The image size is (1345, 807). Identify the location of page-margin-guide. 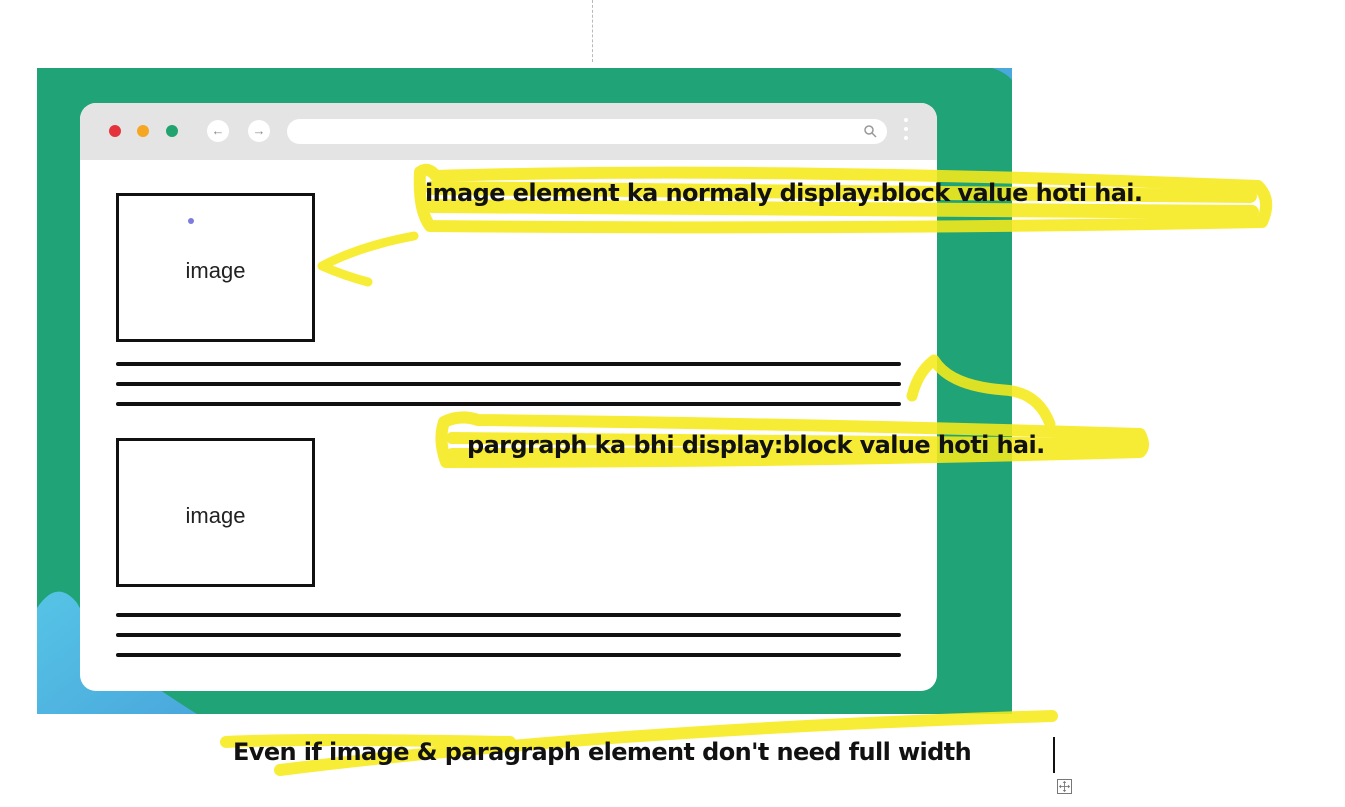
(592, 31).